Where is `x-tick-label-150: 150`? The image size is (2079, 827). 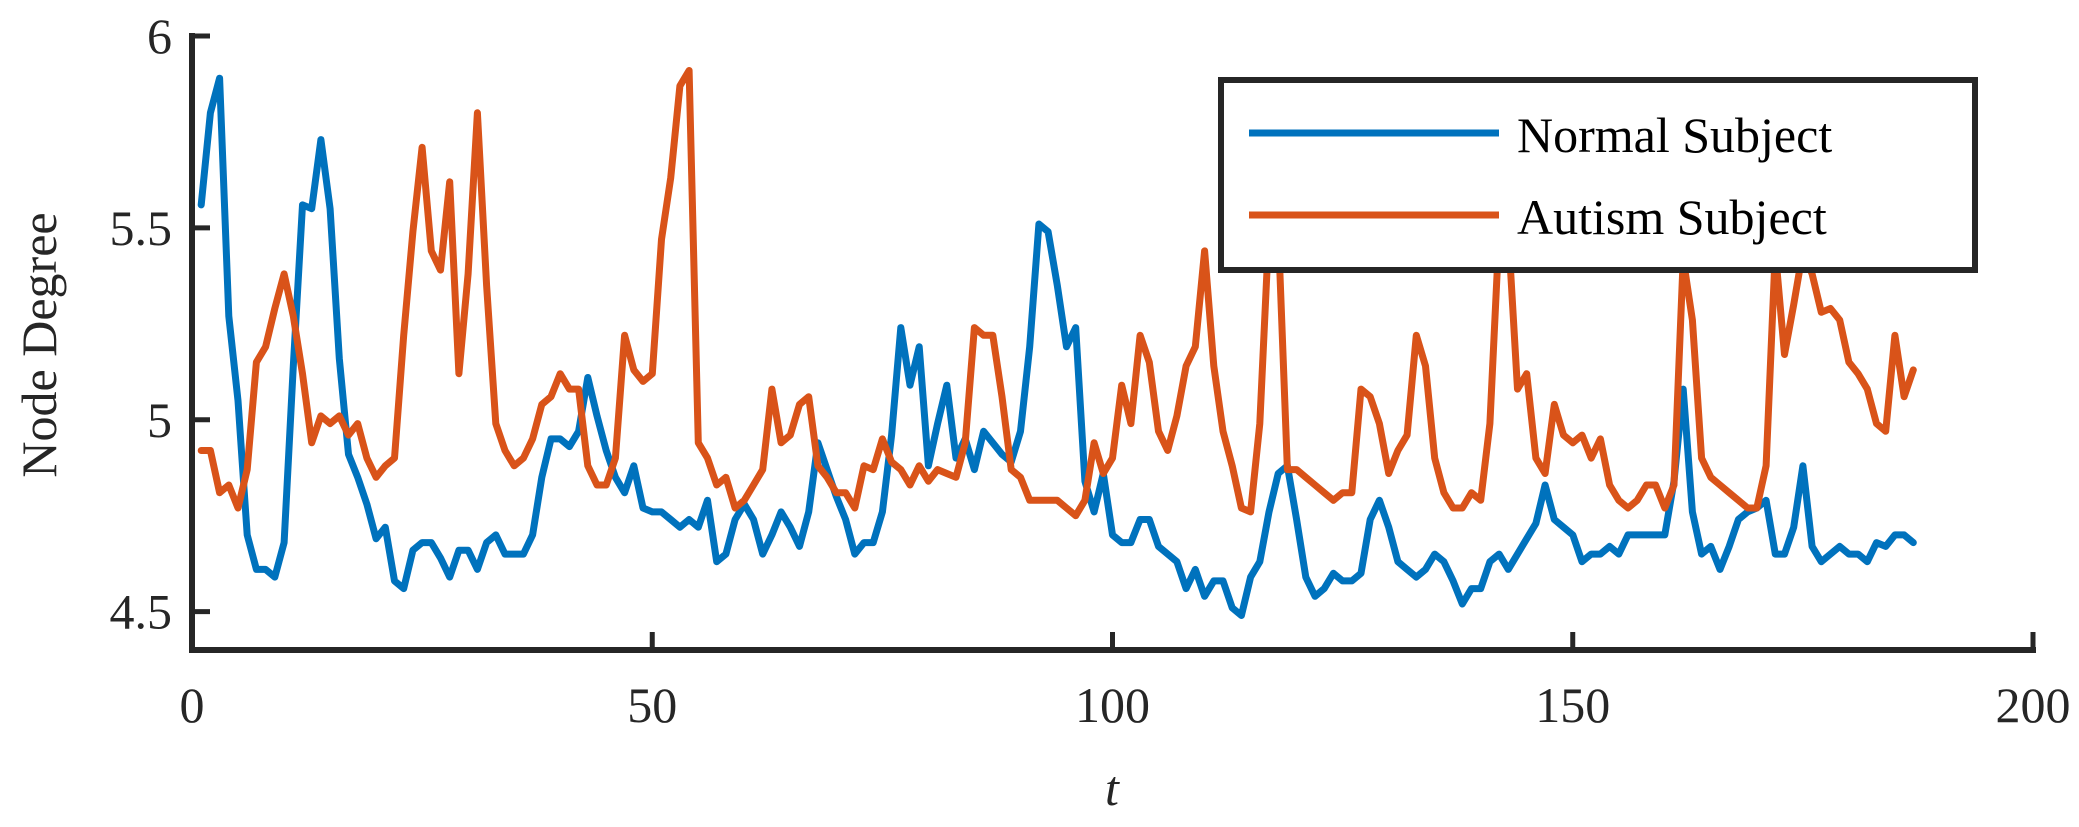
x-tick-label-150: 150 is located at coordinates (1572, 705).